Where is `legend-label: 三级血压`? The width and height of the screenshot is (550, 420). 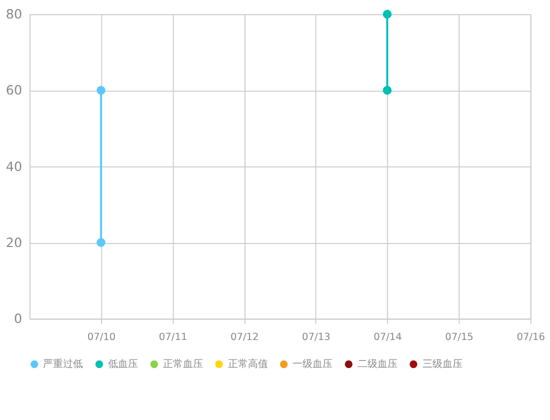
legend-label: 三级血压 is located at coordinates (442, 364).